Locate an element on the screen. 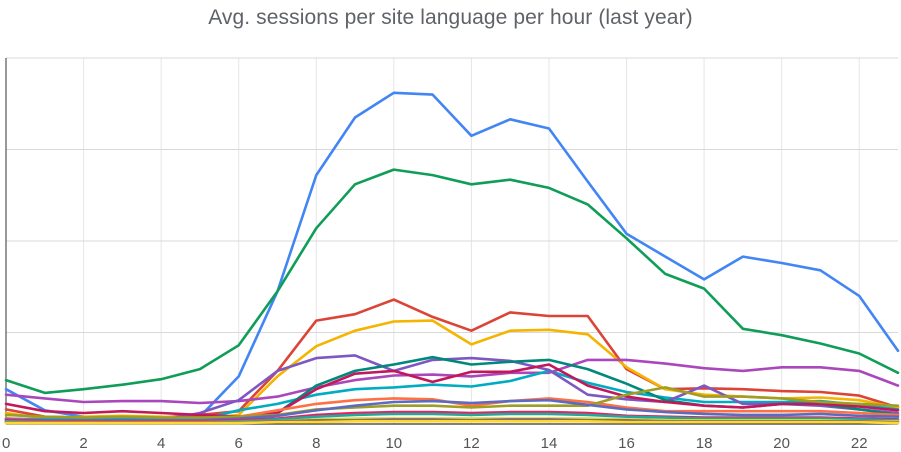  x-tick-label: 0 is located at coordinates (6, 443).